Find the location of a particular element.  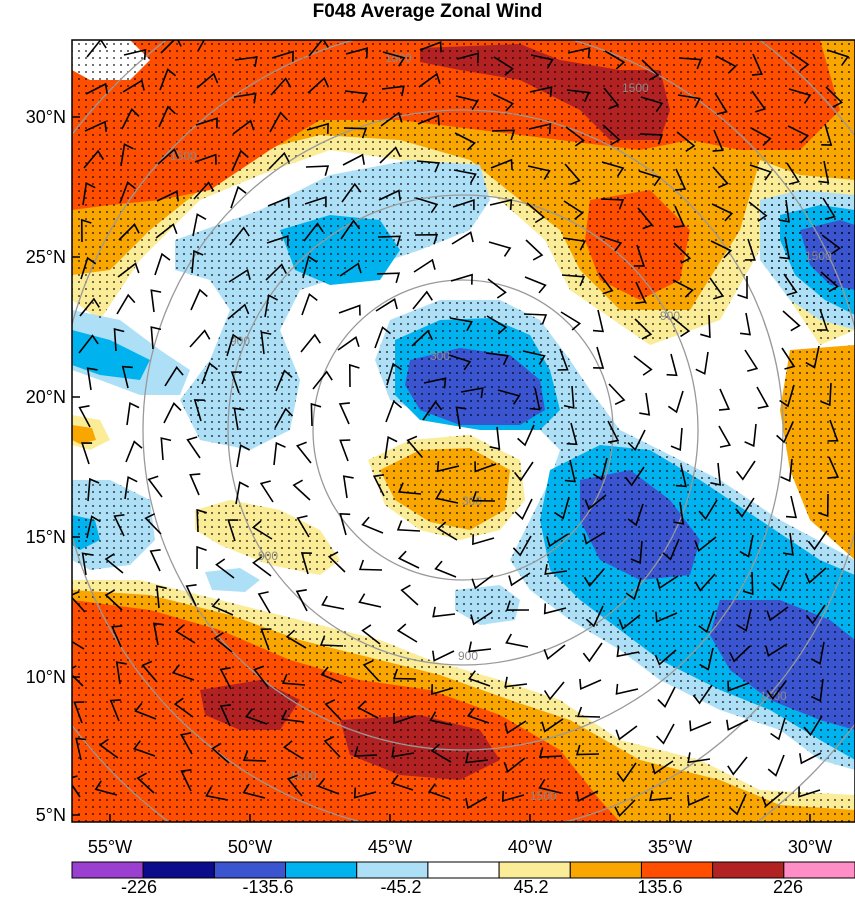

colorbar-label-2: -135.6 is located at coordinates (267, 887).